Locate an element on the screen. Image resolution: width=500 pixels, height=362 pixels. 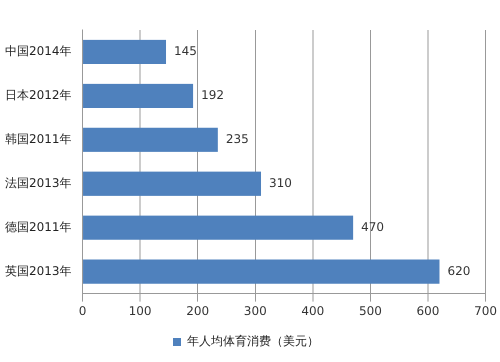
x-tick-label: 500 is located at coordinates (370, 311).